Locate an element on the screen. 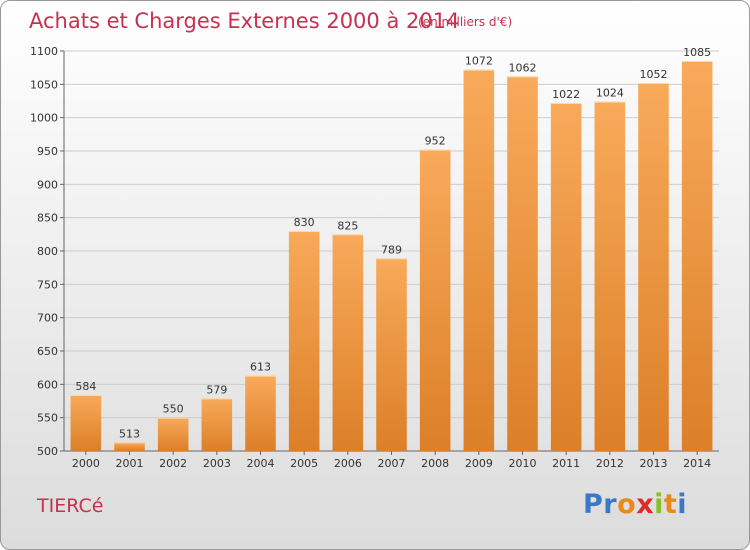  data-label: 513 is located at coordinates (129, 433).